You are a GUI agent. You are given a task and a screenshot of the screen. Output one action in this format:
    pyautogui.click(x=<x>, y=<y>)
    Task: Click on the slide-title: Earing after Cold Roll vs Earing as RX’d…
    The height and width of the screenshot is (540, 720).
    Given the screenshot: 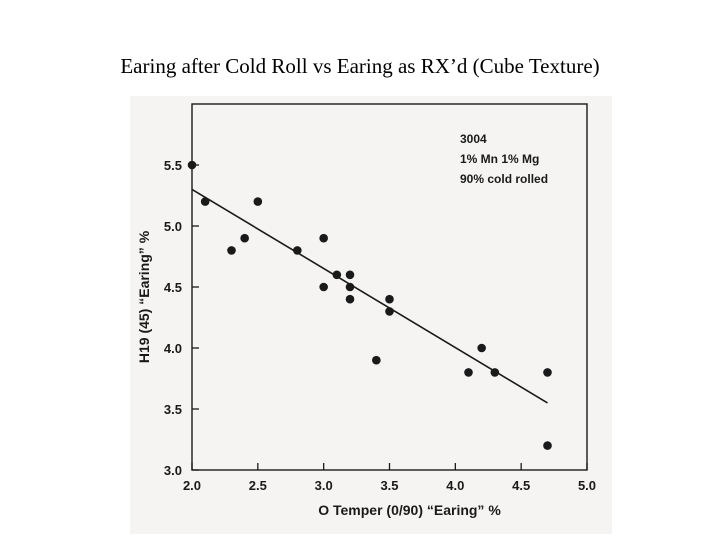 What is the action you would take?
    pyautogui.click(x=360, y=66)
    